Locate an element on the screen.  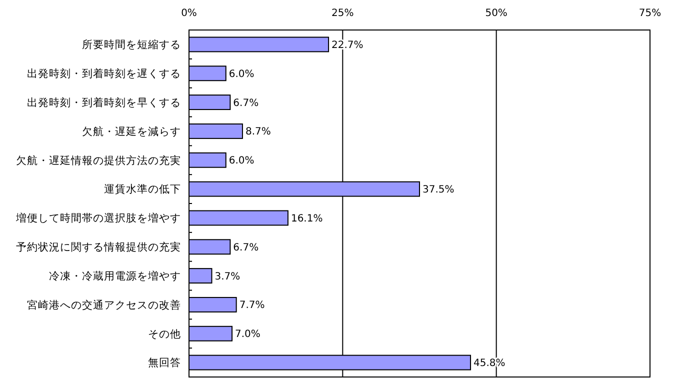
y-tick-label: 出発時刻・到着時刻を遅くする is located at coordinates (104, 73).